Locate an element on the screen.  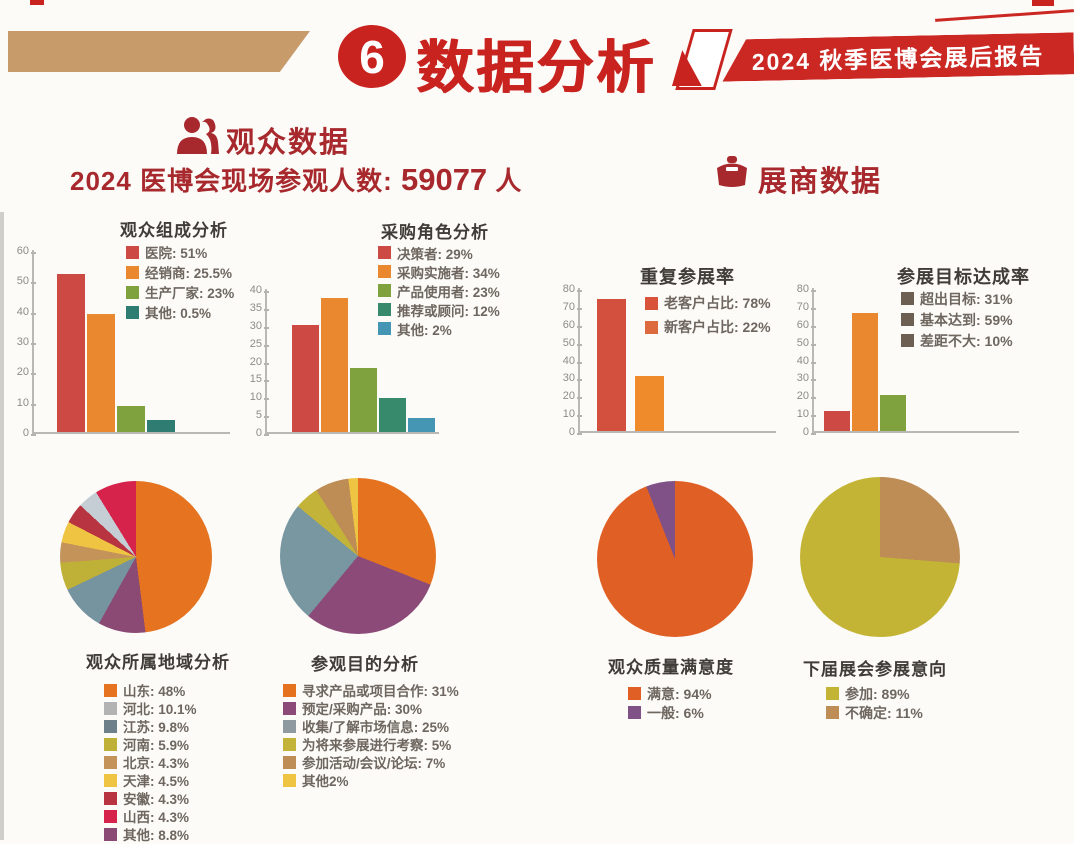
legend-item: 收集/了解市场信息: 25% is located at coordinates (371, 726).